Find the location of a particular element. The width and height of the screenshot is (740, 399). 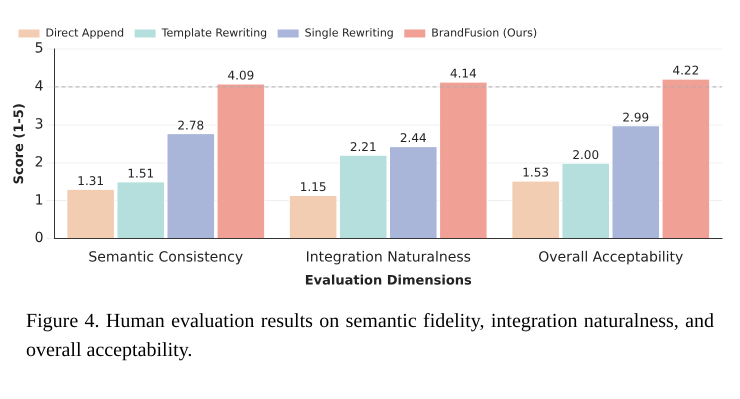

x-axis-title: Evaluation Dimensions is located at coordinates (388, 281).